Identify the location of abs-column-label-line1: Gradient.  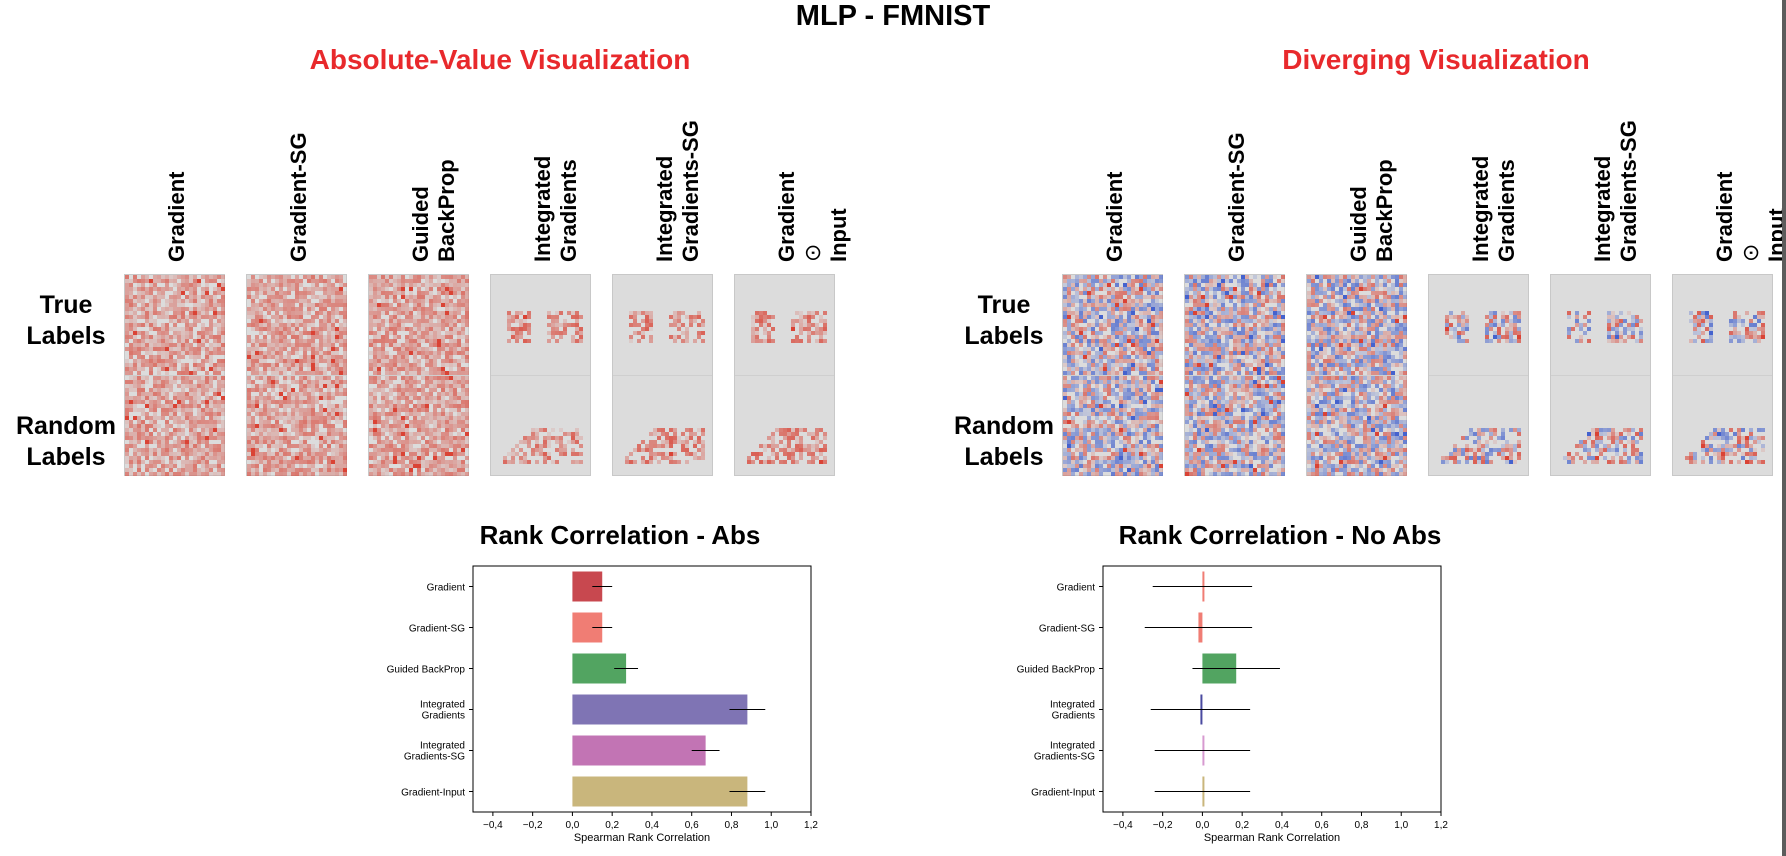
(786, 216).